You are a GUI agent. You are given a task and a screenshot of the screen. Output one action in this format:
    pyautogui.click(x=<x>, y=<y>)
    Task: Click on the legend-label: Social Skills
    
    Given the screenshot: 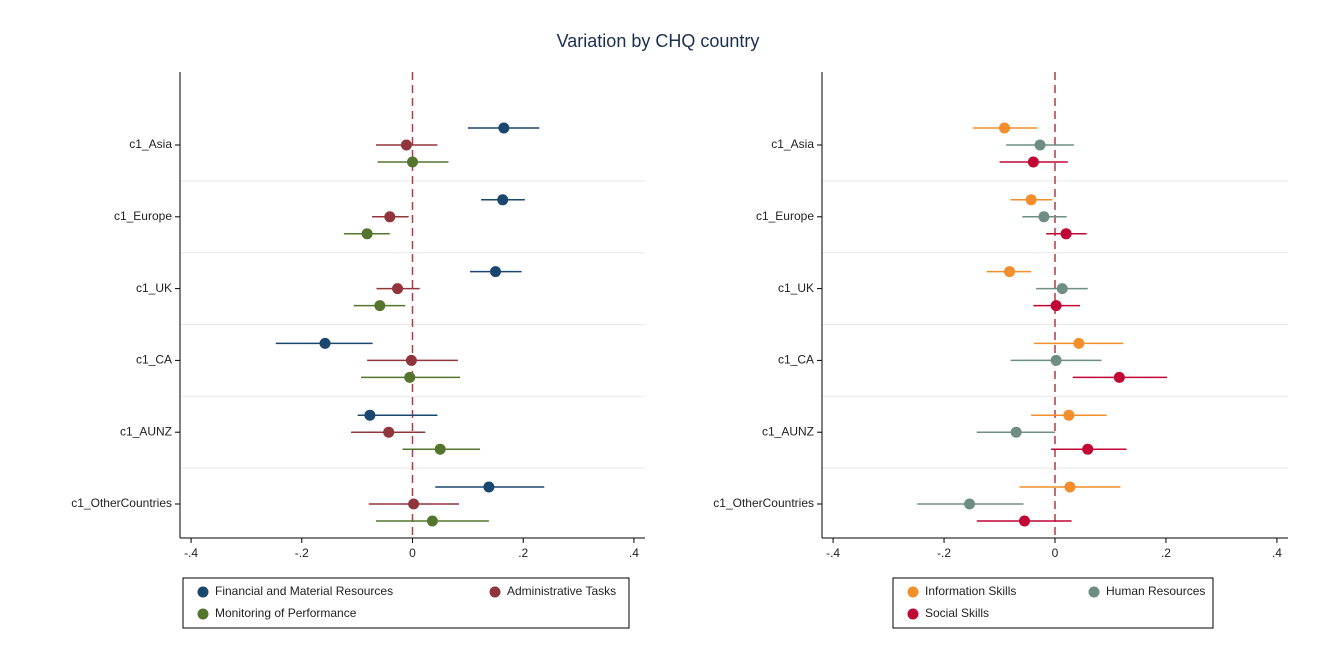 What is the action you would take?
    pyautogui.click(x=957, y=613)
    